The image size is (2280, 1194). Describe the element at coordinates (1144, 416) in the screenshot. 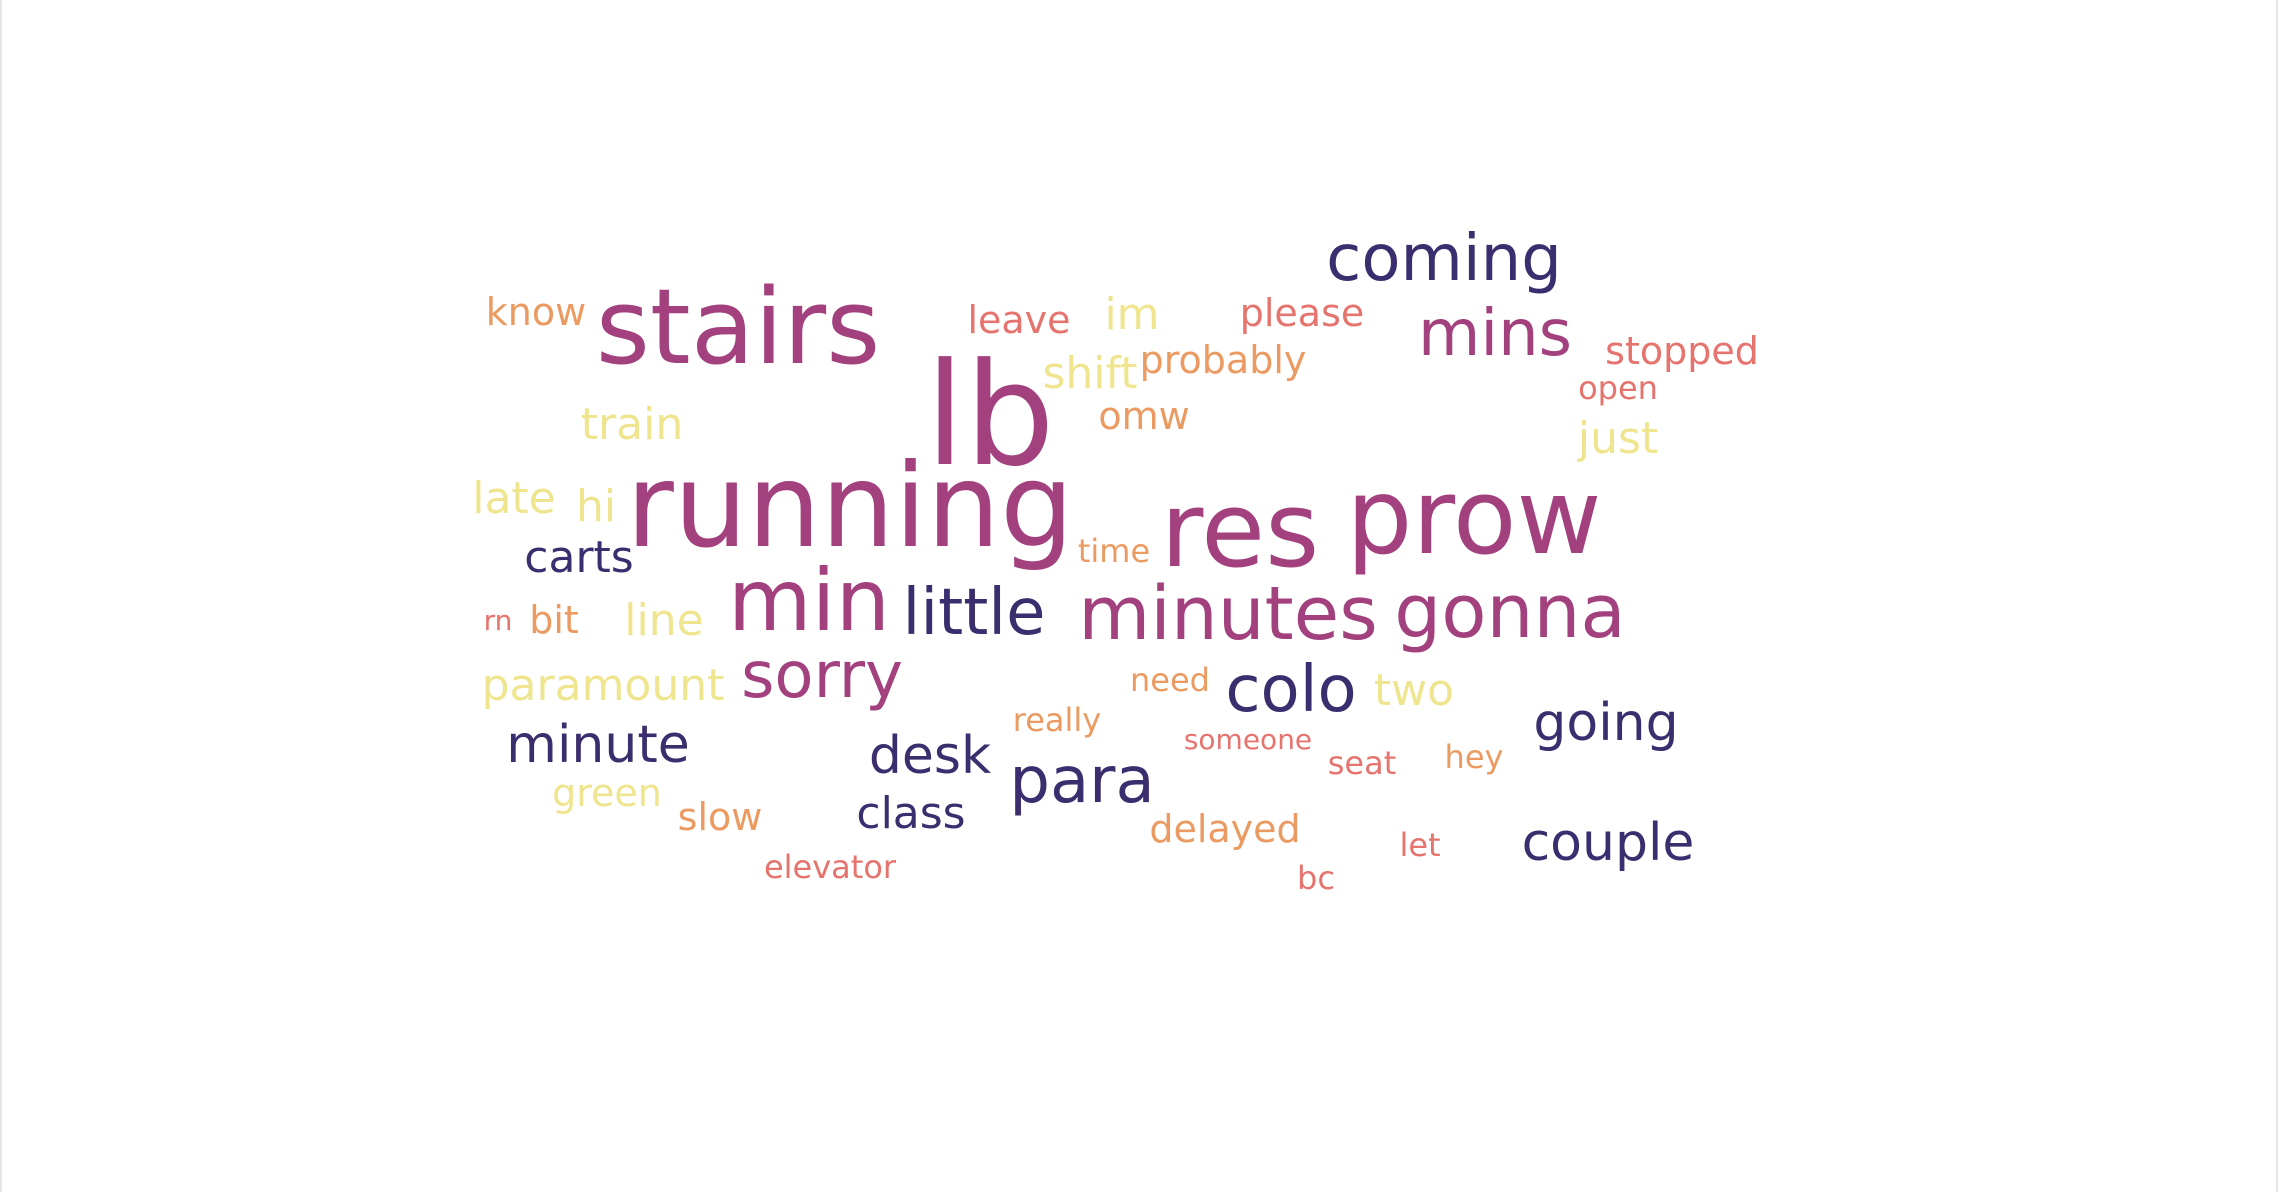

I see `word-omw: omw` at that location.